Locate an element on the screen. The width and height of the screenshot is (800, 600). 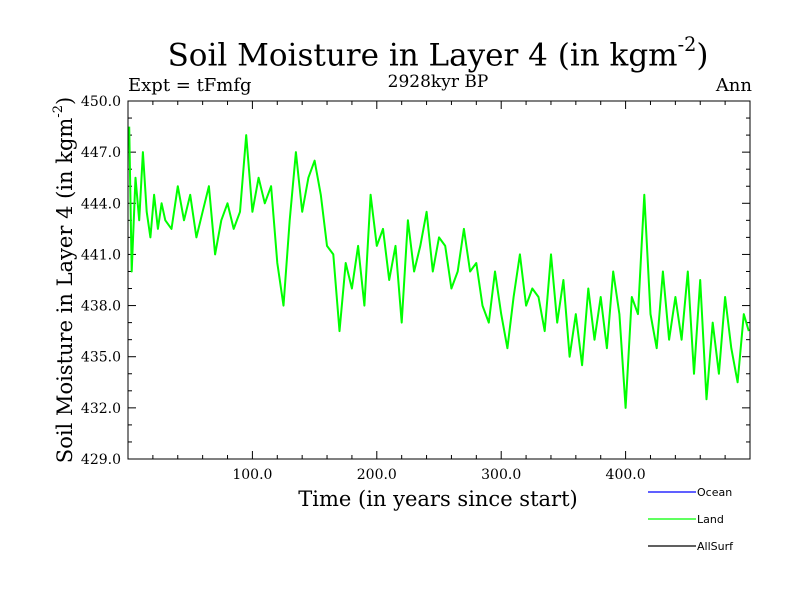
y-tick-label: 447.0 is located at coordinates (101, 153).